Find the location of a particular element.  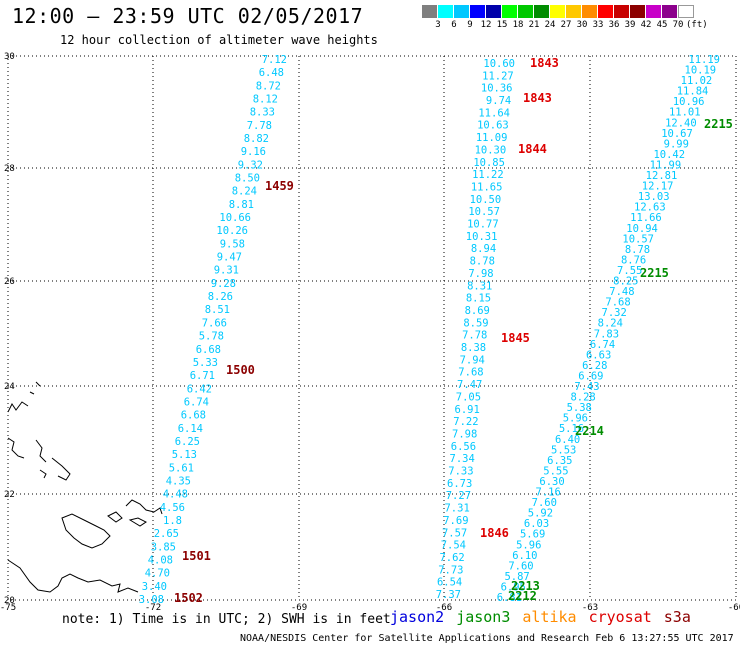

wave-height-label: 6.42 is located at coordinates (199, 389).